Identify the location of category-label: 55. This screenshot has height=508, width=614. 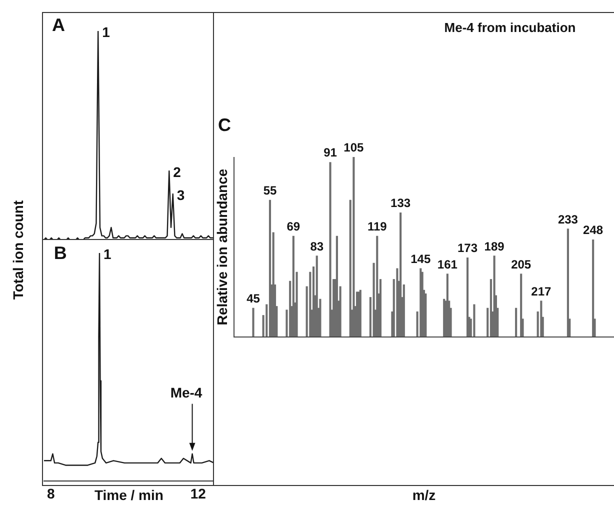
(270, 191).